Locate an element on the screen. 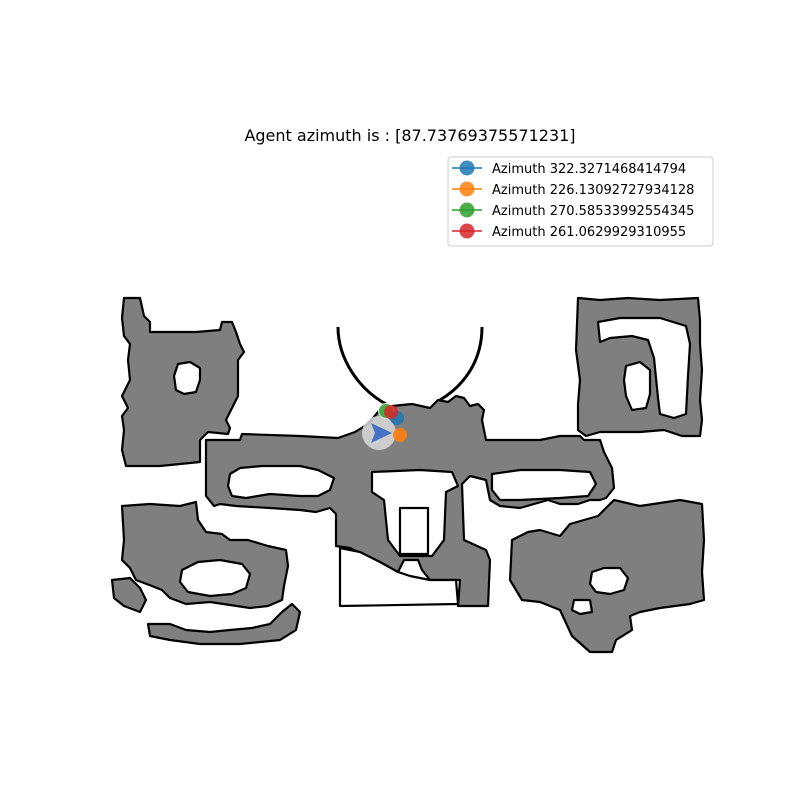 This screenshot has width=800, height=800. figure-title: Agent azimuth is : [87.73769375571231] is located at coordinates (409, 135).